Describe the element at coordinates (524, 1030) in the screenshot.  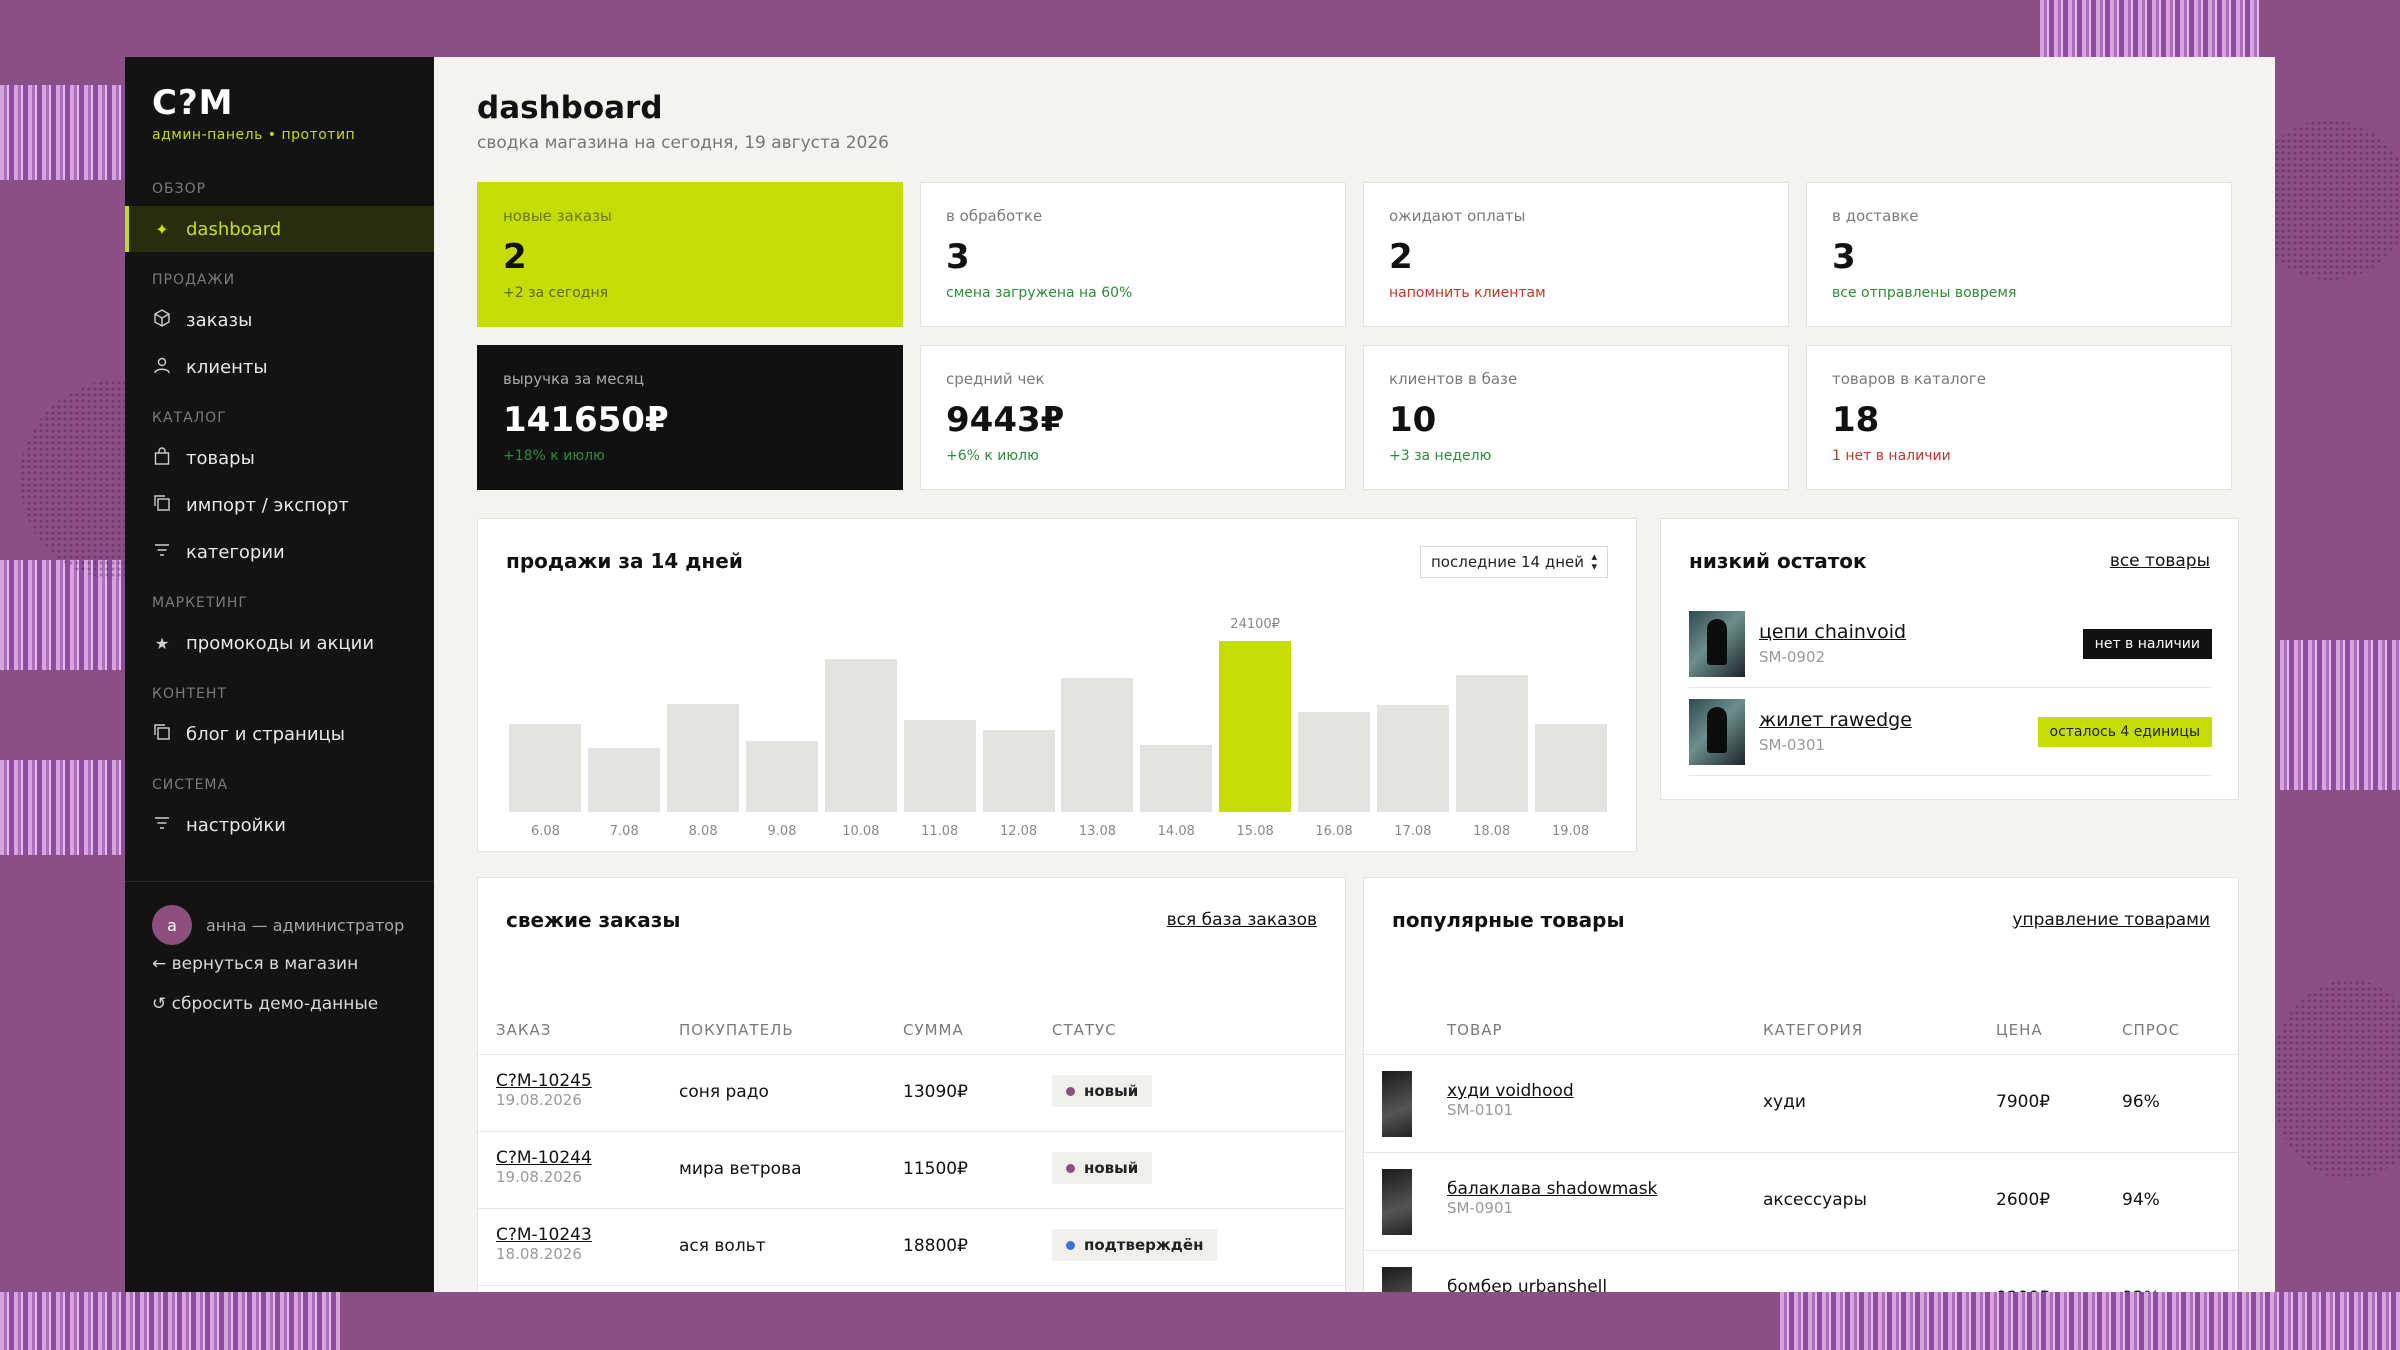
I see `column-header-order: заказ` at that location.